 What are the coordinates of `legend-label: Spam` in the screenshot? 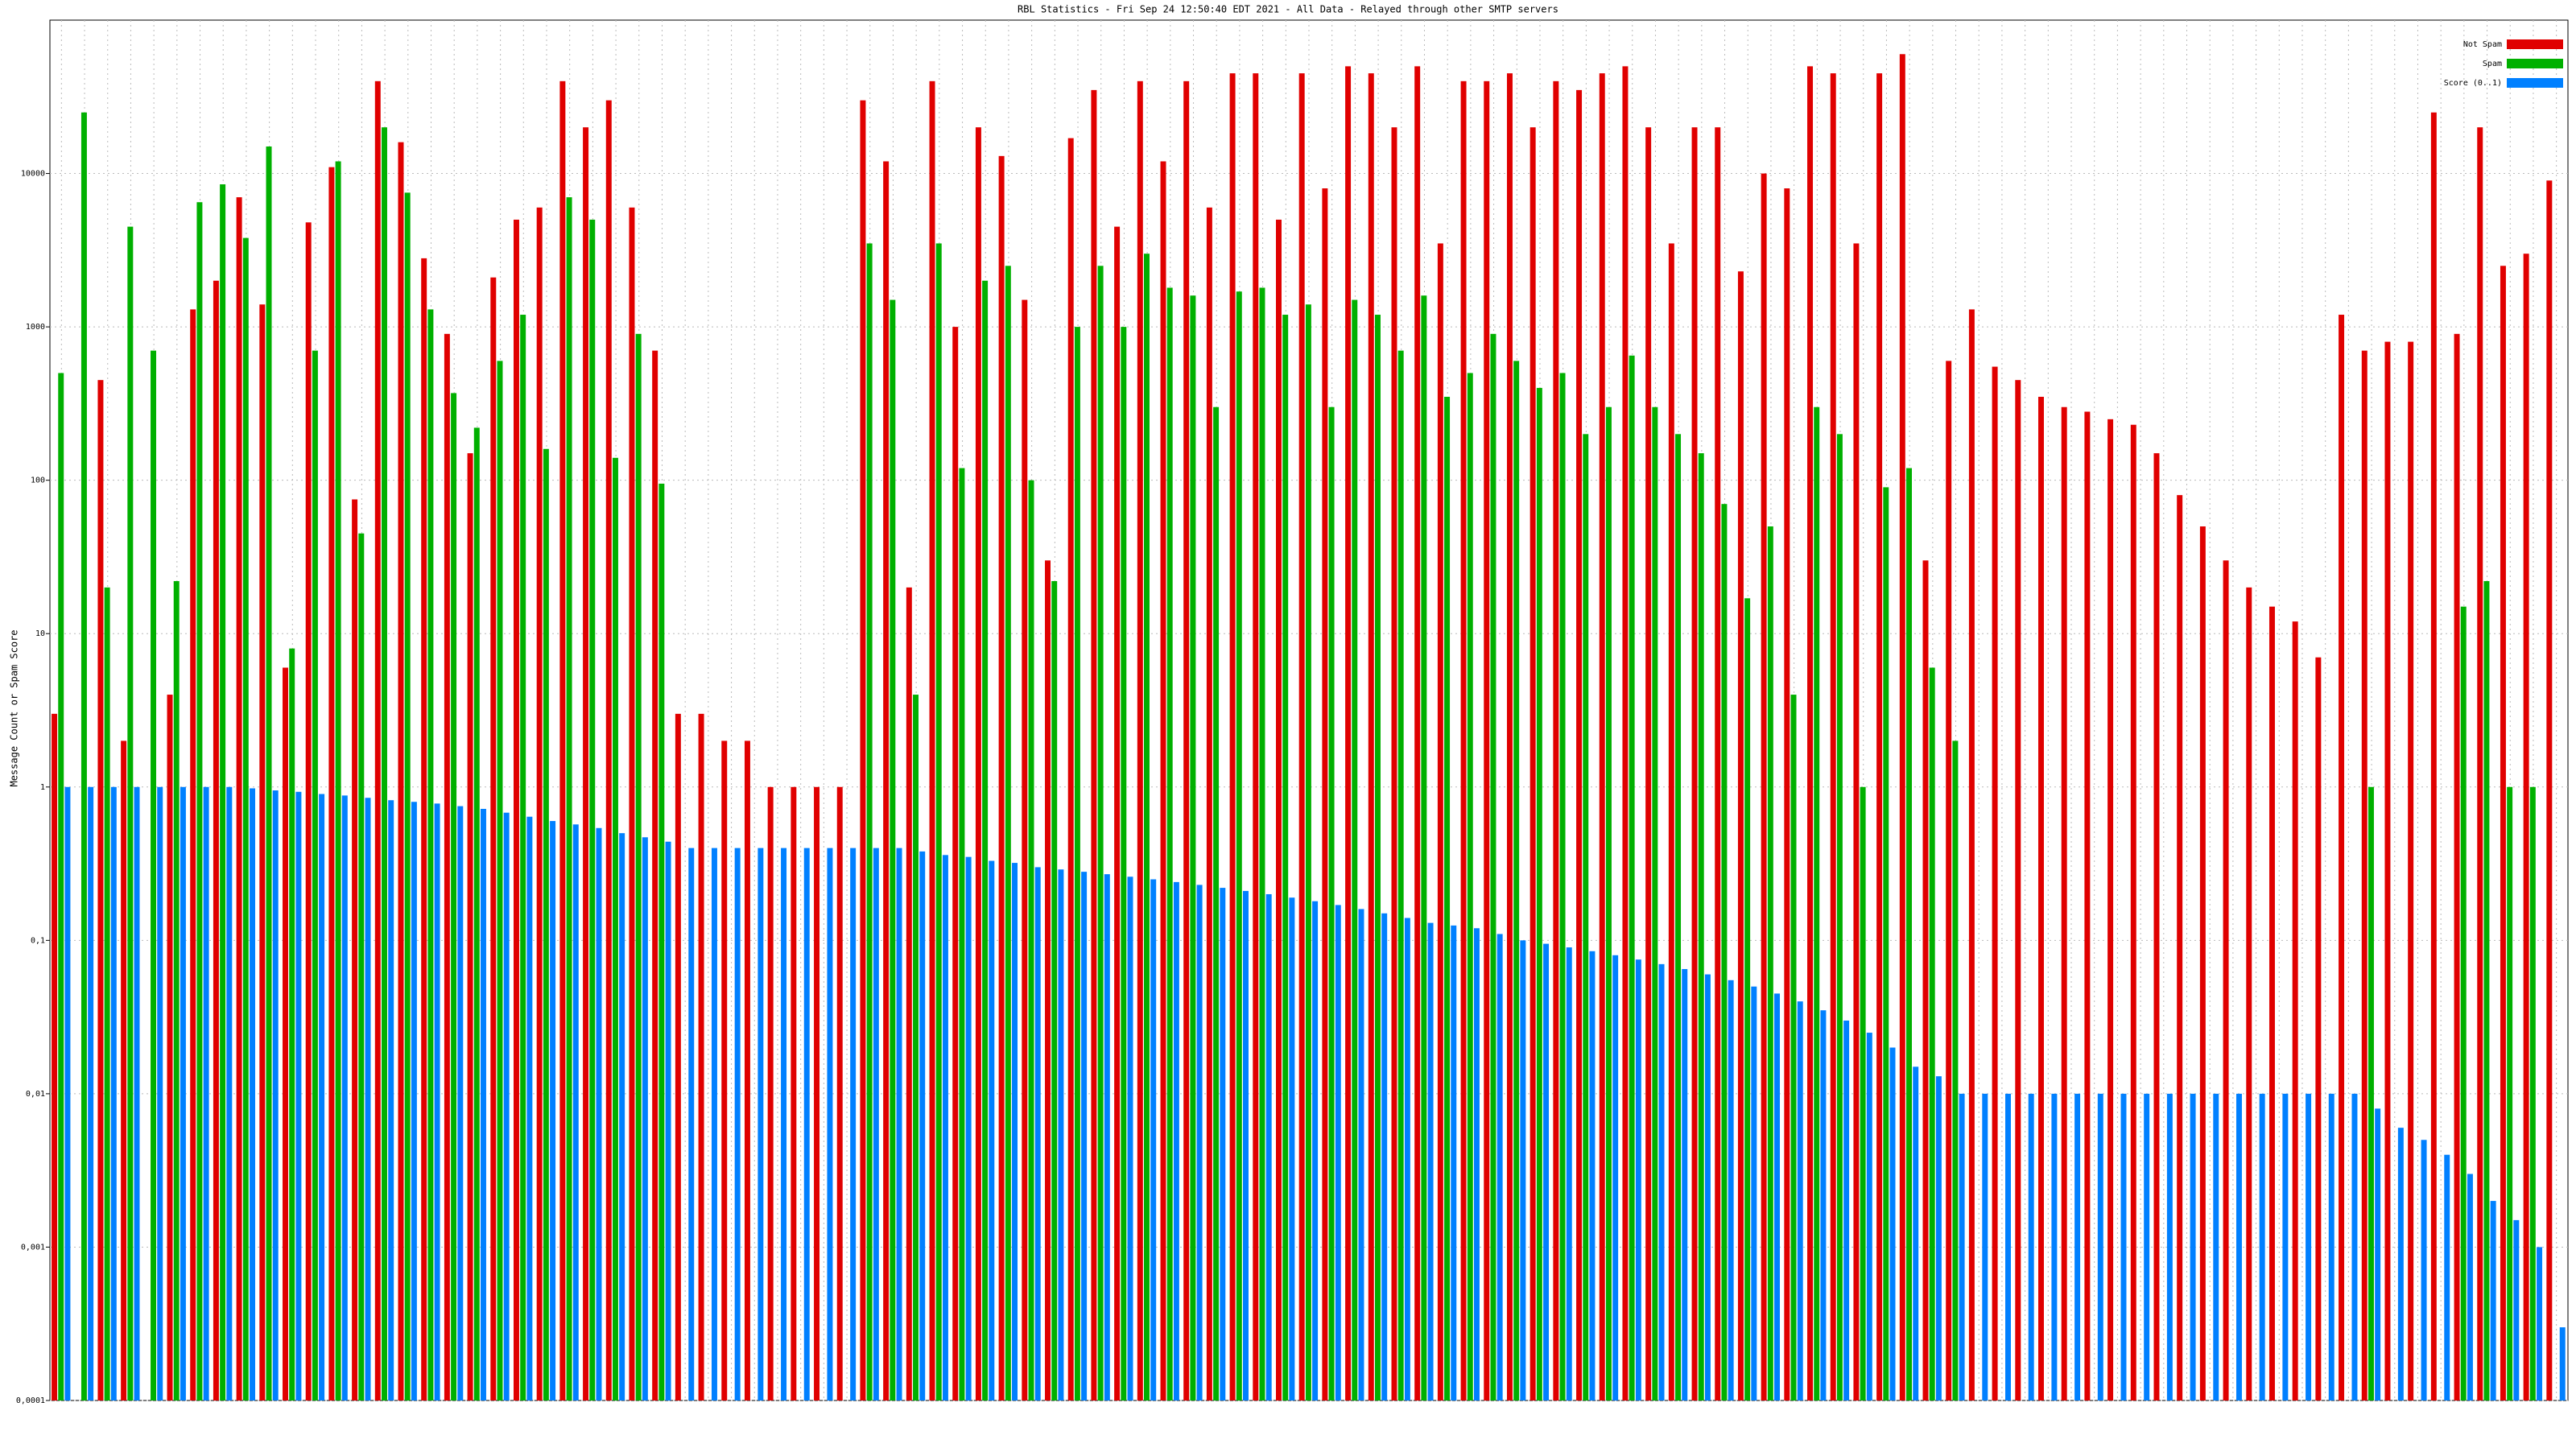 It's located at (2492, 64).